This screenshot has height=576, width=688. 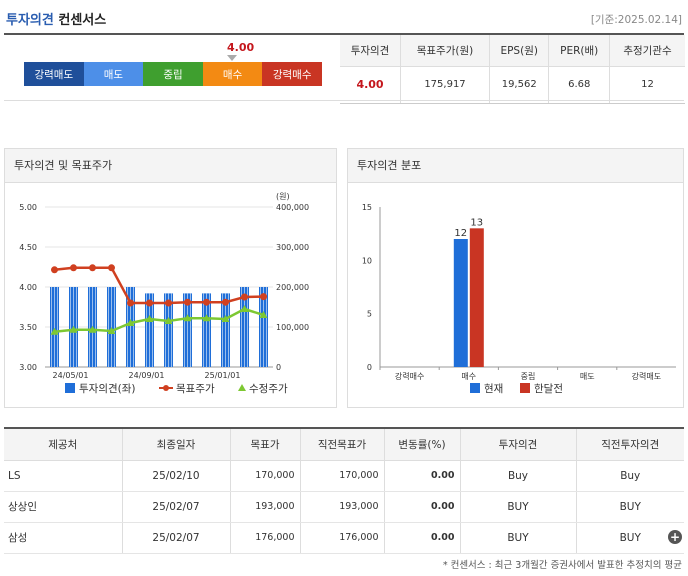 I want to click on col-per: PER(배), so click(x=579, y=51).